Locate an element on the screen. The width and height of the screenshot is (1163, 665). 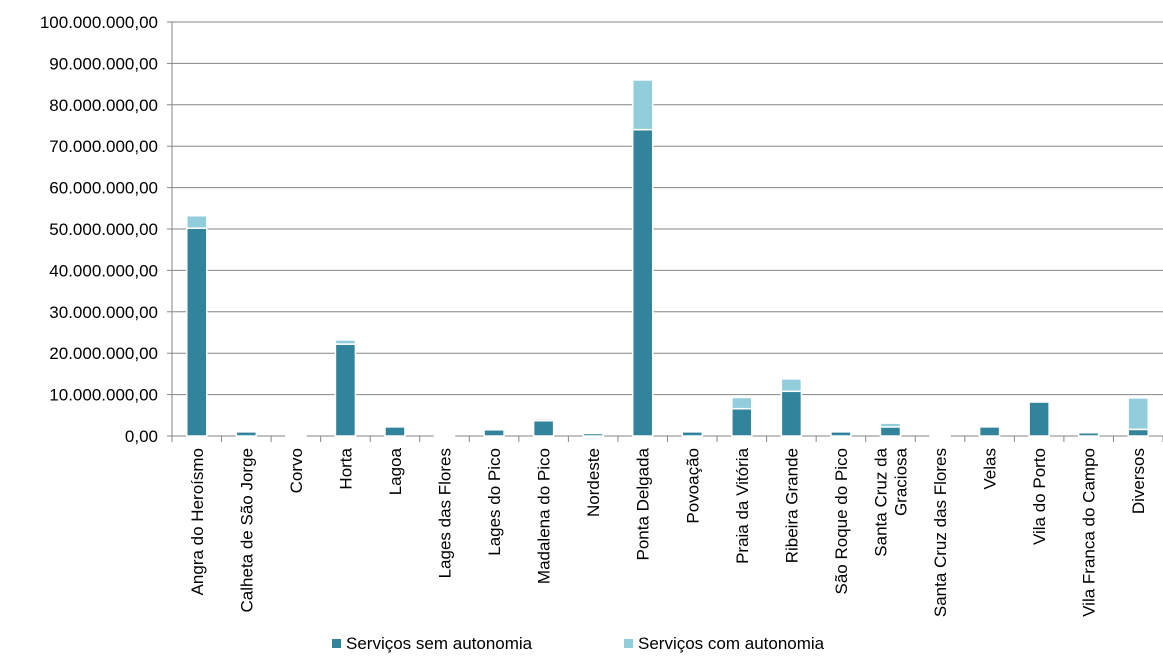
y-tick-label: 40.000.000,00 is located at coordinates (103, 270).